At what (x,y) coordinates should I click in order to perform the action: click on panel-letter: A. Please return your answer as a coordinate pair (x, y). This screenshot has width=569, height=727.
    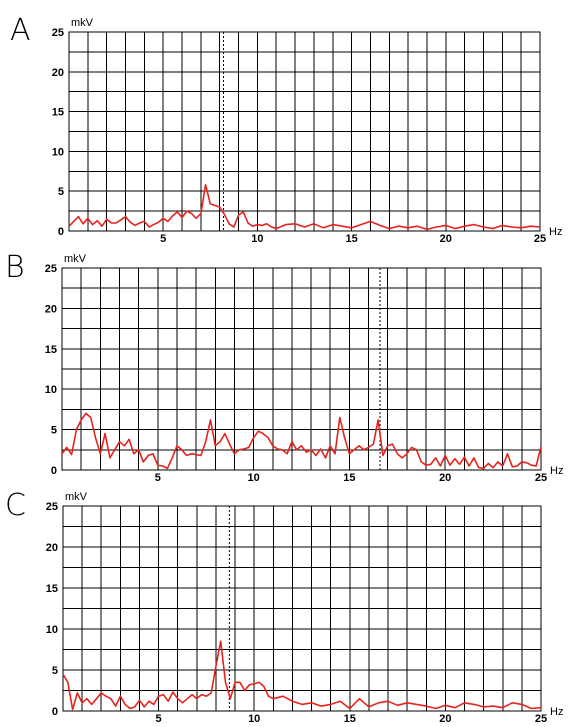
    Looking at the image, I should click on (20, 30).